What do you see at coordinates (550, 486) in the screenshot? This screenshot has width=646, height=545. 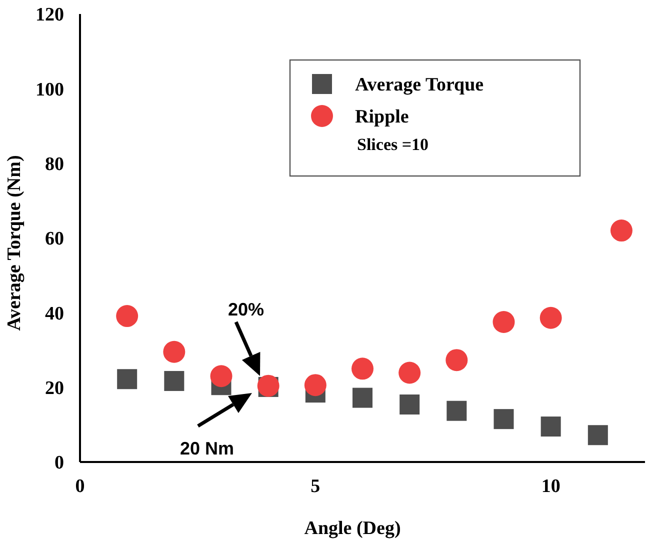 I see `x-tick-label: 10` at bounding box center [550, 486].